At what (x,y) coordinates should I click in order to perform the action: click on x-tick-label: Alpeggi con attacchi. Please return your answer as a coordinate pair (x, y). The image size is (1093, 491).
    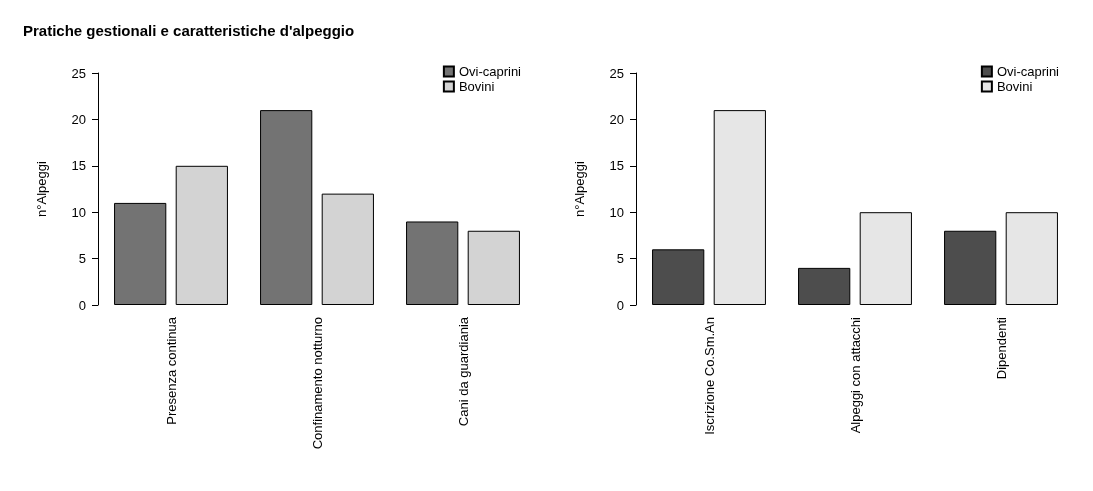
    Looking at the image, I should click on (855, 375).